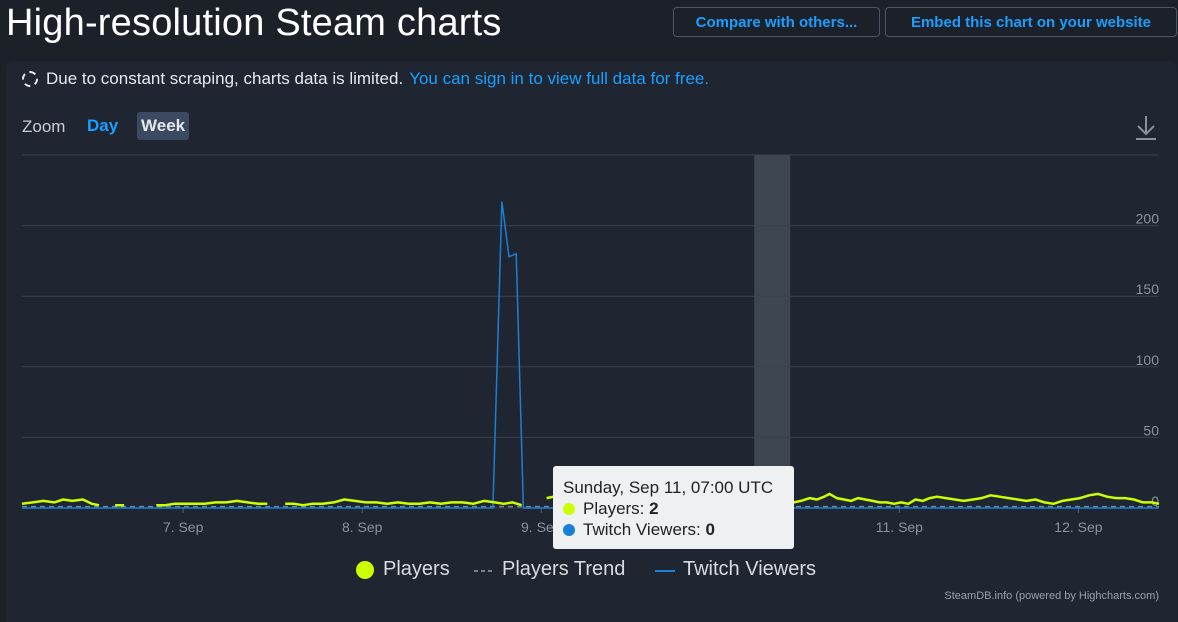  Describe the element at coordinates (642, 529) in the screenshot. I see `tooltip-twitch-label: Twitch Viewers:` at that location.